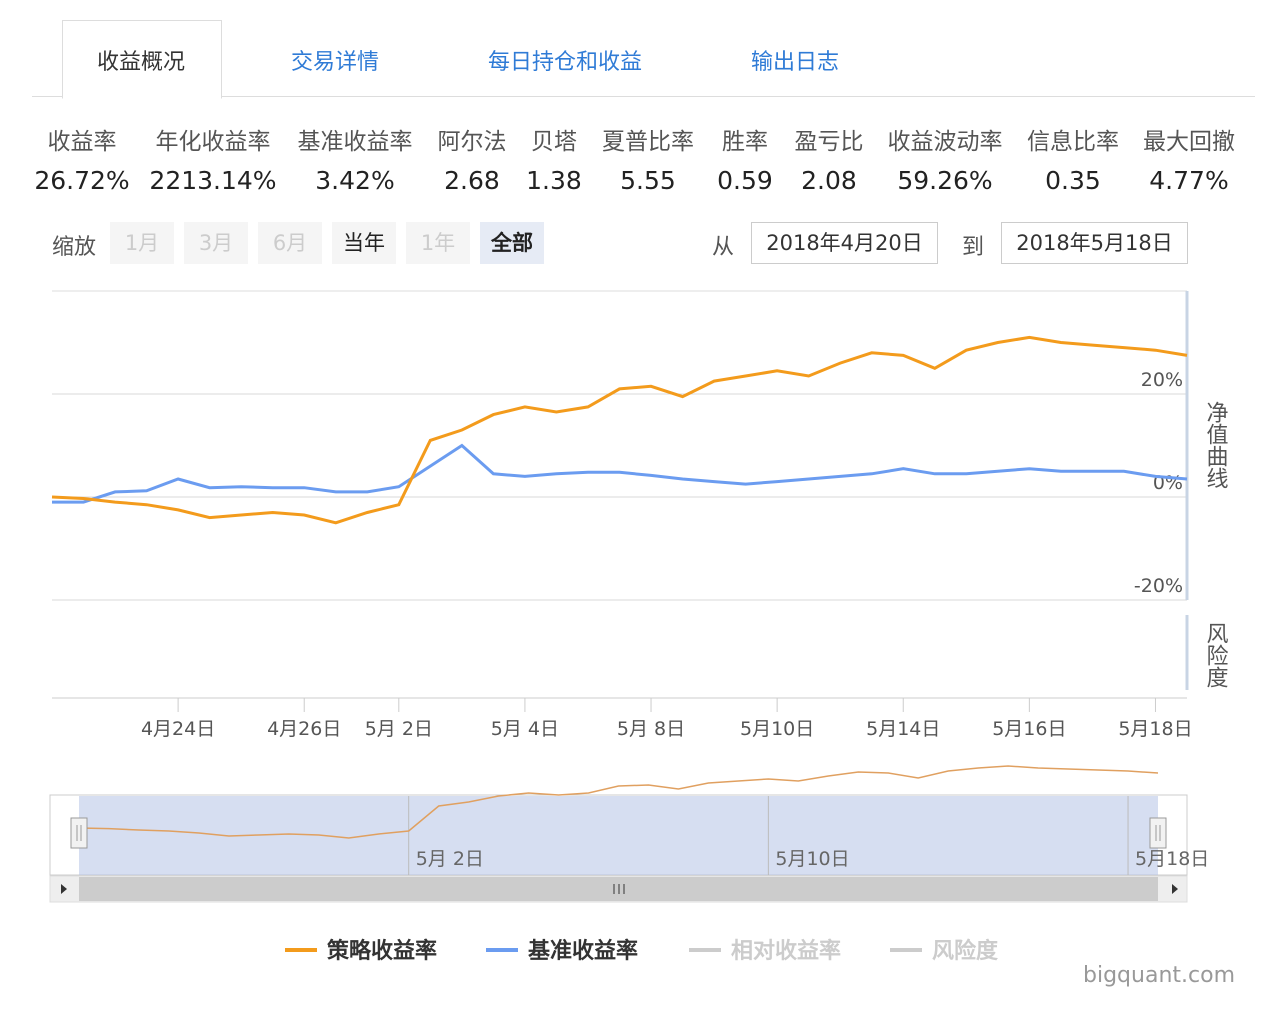 The width and height of the screenshot is (1266, 1014). I want to click on stat-label: 收益波动率, so click(945, 142).